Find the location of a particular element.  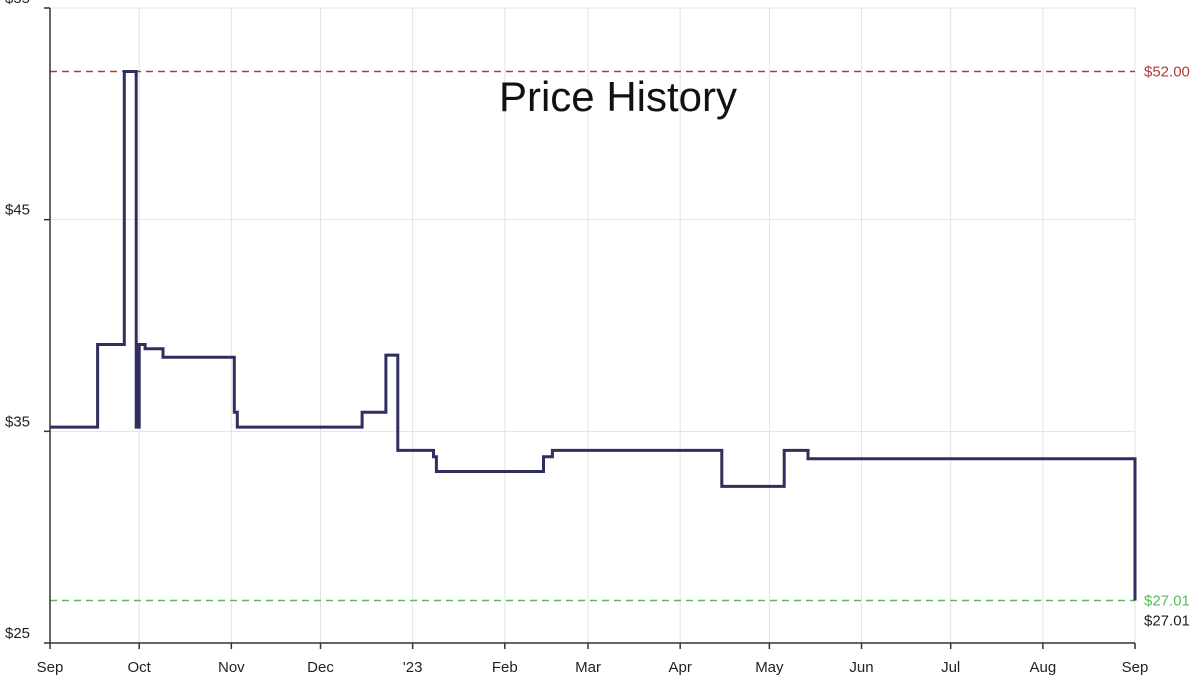

lowest-price-label: $27.01 is located at coordinates (1167, 600).